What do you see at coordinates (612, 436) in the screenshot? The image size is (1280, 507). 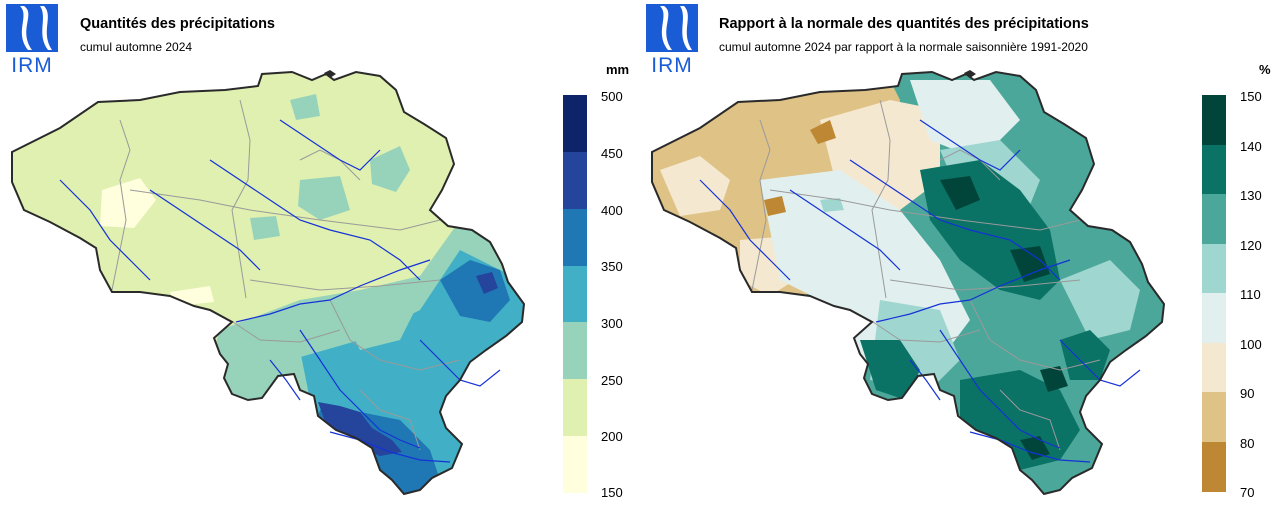 I see `legend-tick: 200` at bounding box center [612, 436].